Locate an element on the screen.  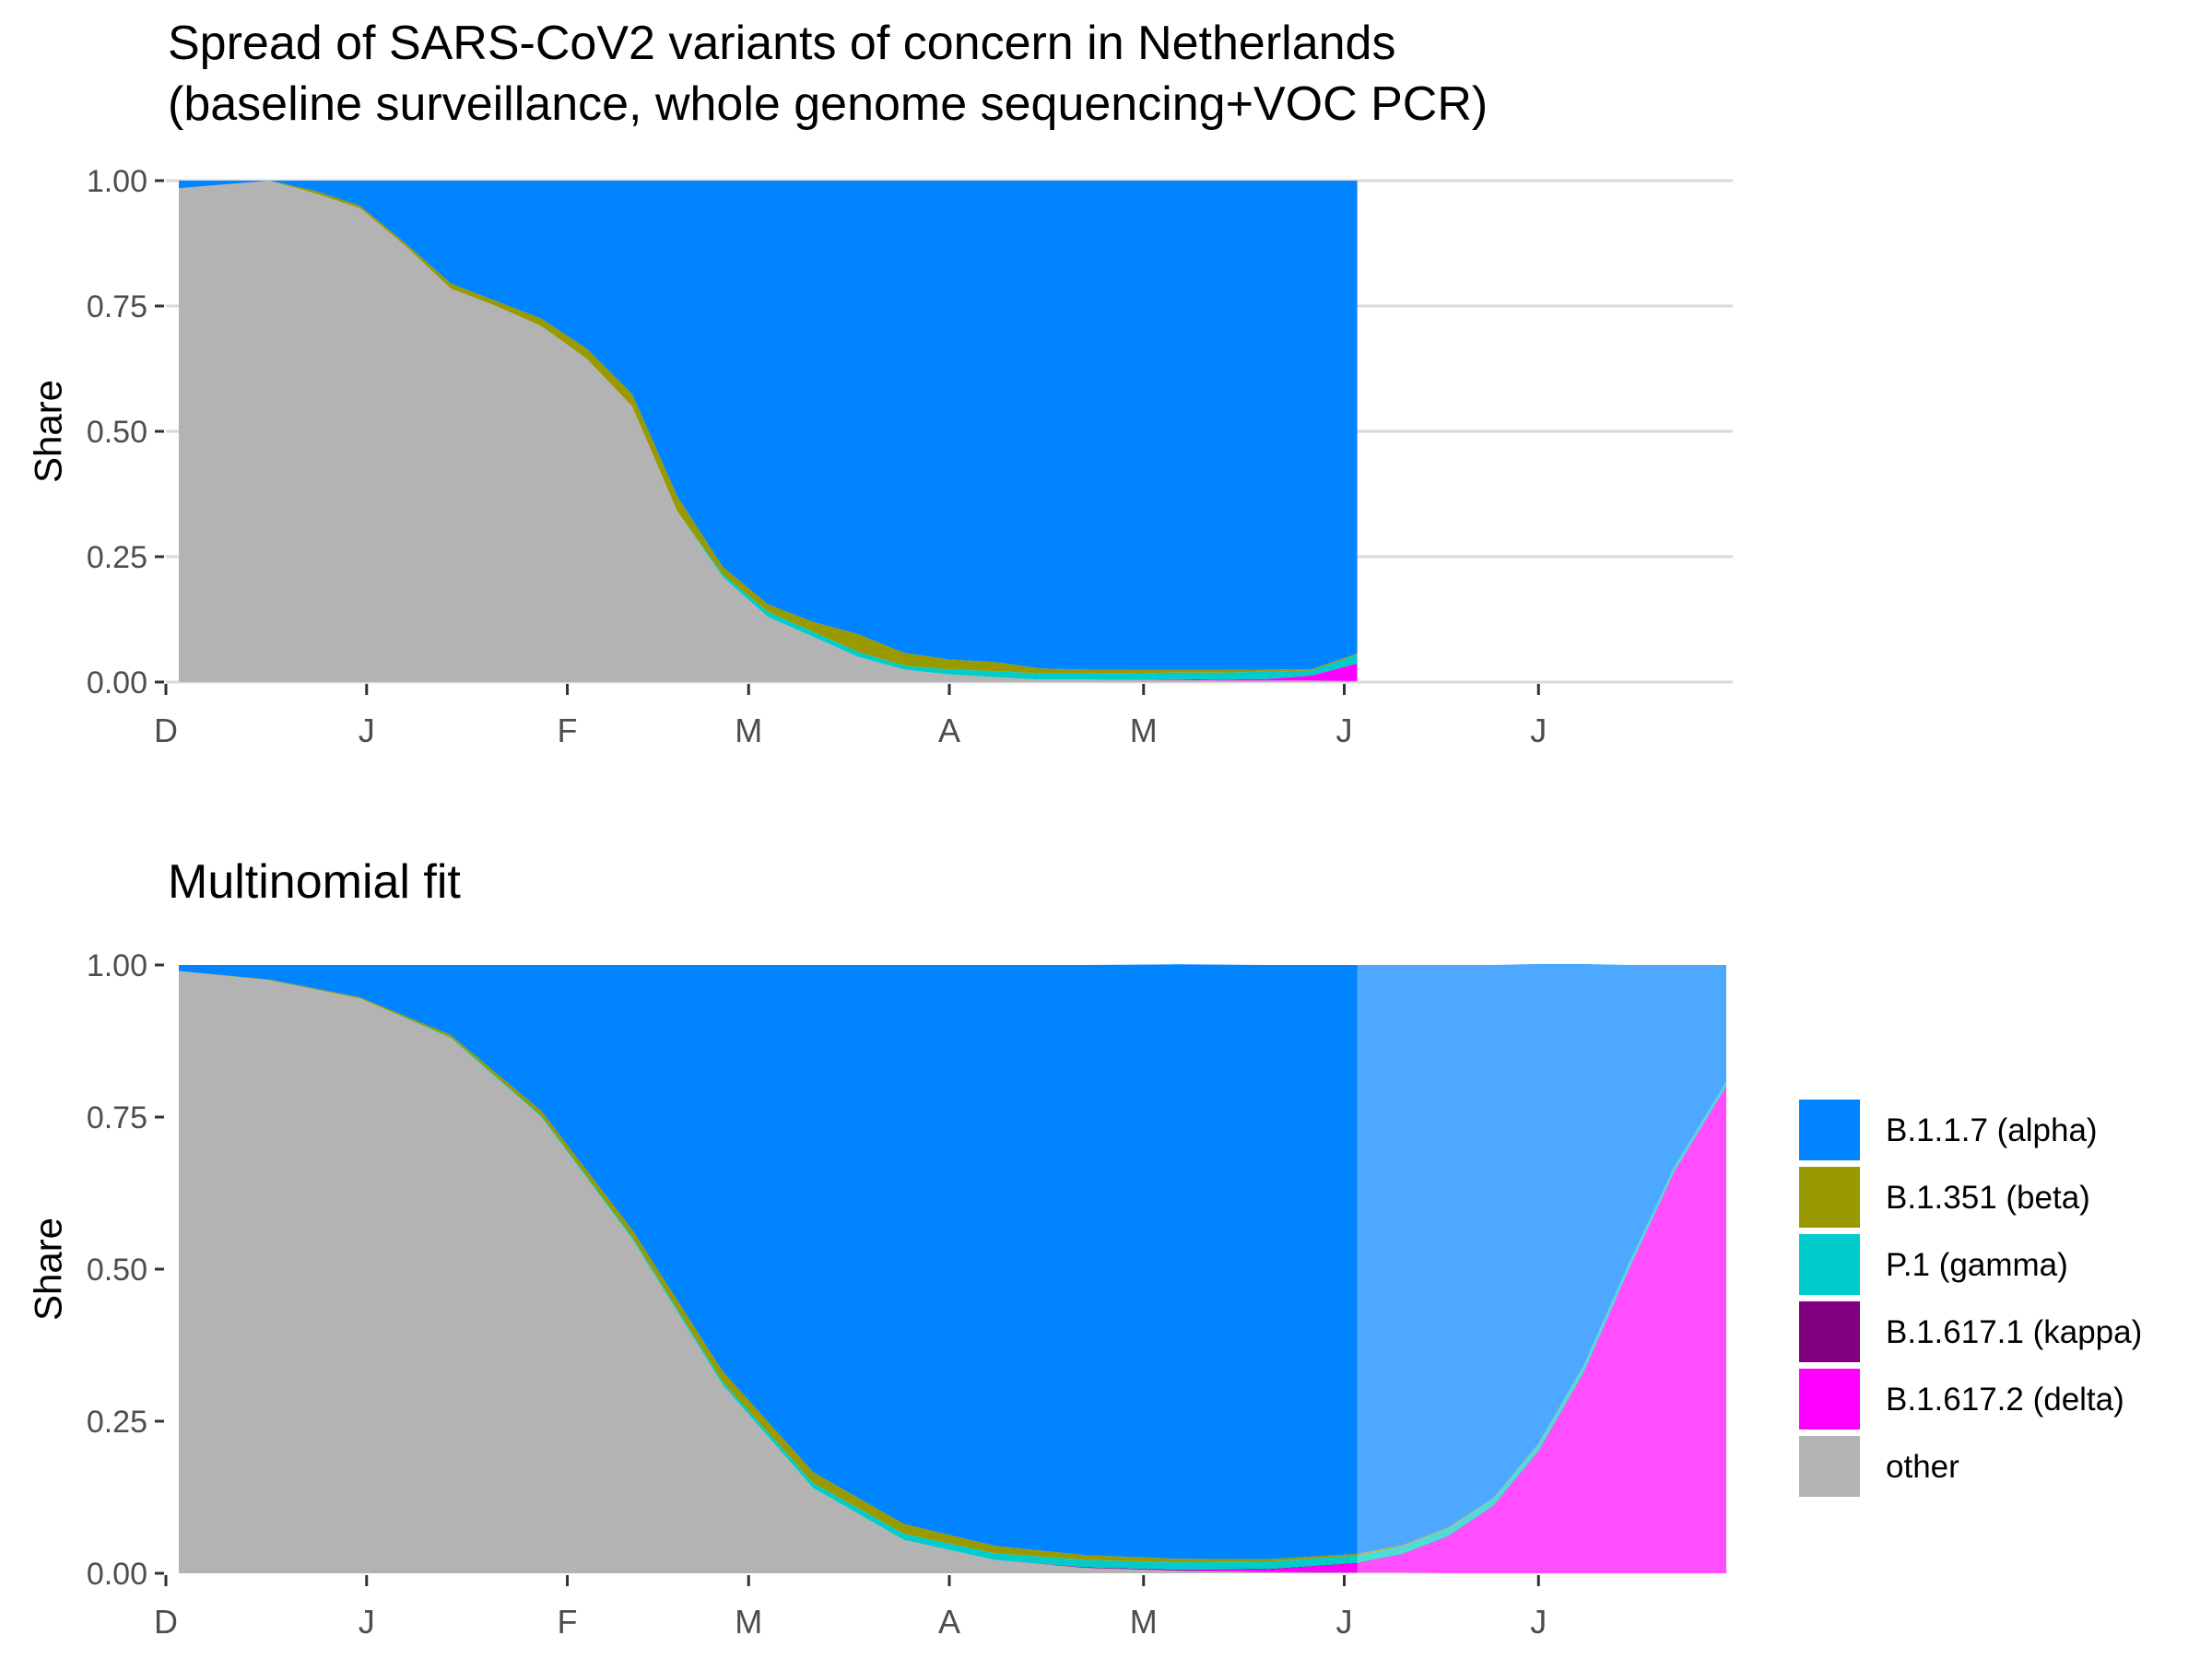
top-ytick-label: 1.00 is located at coordinates (117, 181).